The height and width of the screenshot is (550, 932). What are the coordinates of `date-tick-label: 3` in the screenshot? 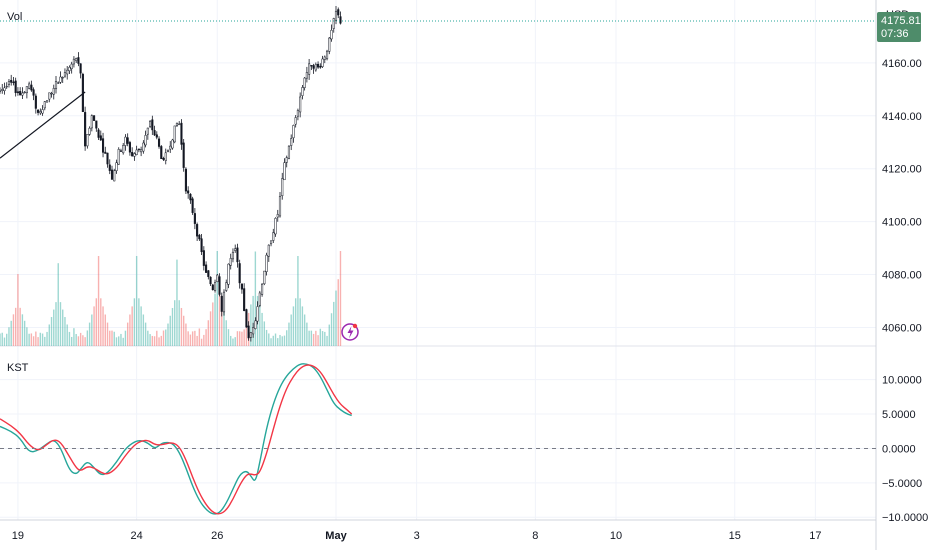 It's located at (417, 536).